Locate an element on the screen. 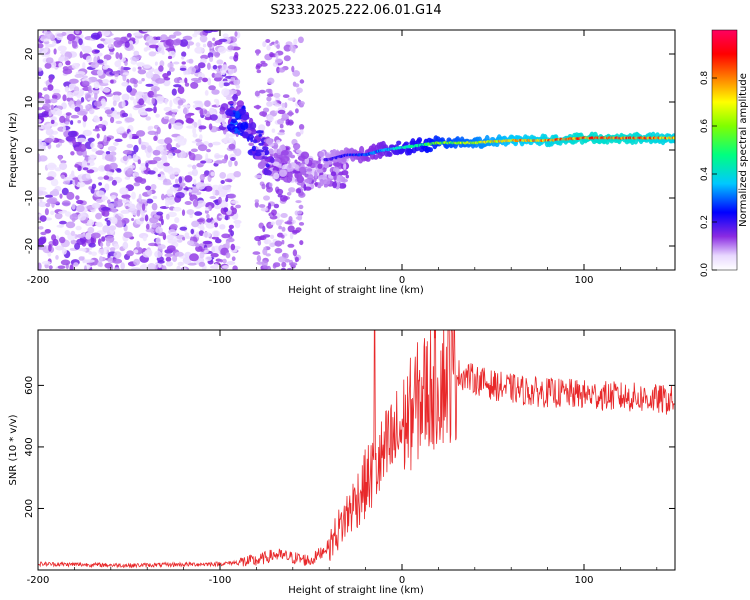  y-tick-label: -20 is located at coordinates (29, 246).